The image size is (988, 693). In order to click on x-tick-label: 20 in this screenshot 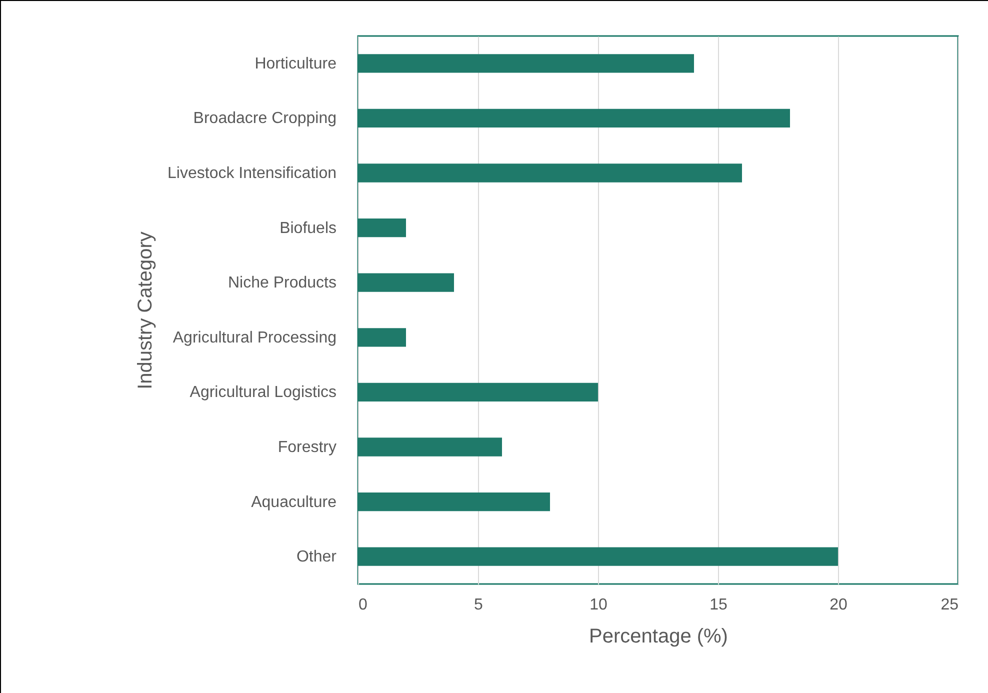, I will do `click(839, 605)`.